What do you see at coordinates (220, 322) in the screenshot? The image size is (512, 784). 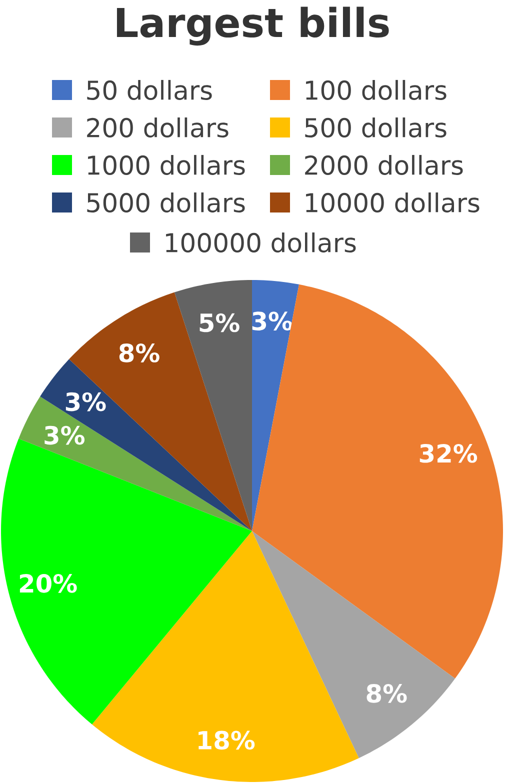 I see `data-label: 5%` at bounding box center [220, 322].